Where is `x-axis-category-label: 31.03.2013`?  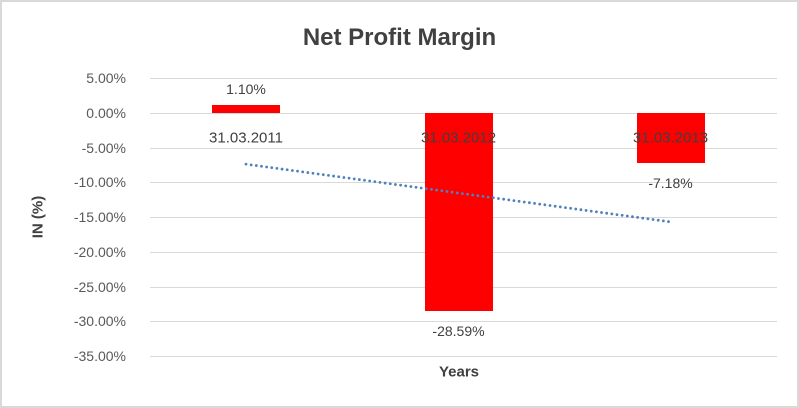 x-axis-category-label: 31.03.2013 is located at coordinates (670, 138).